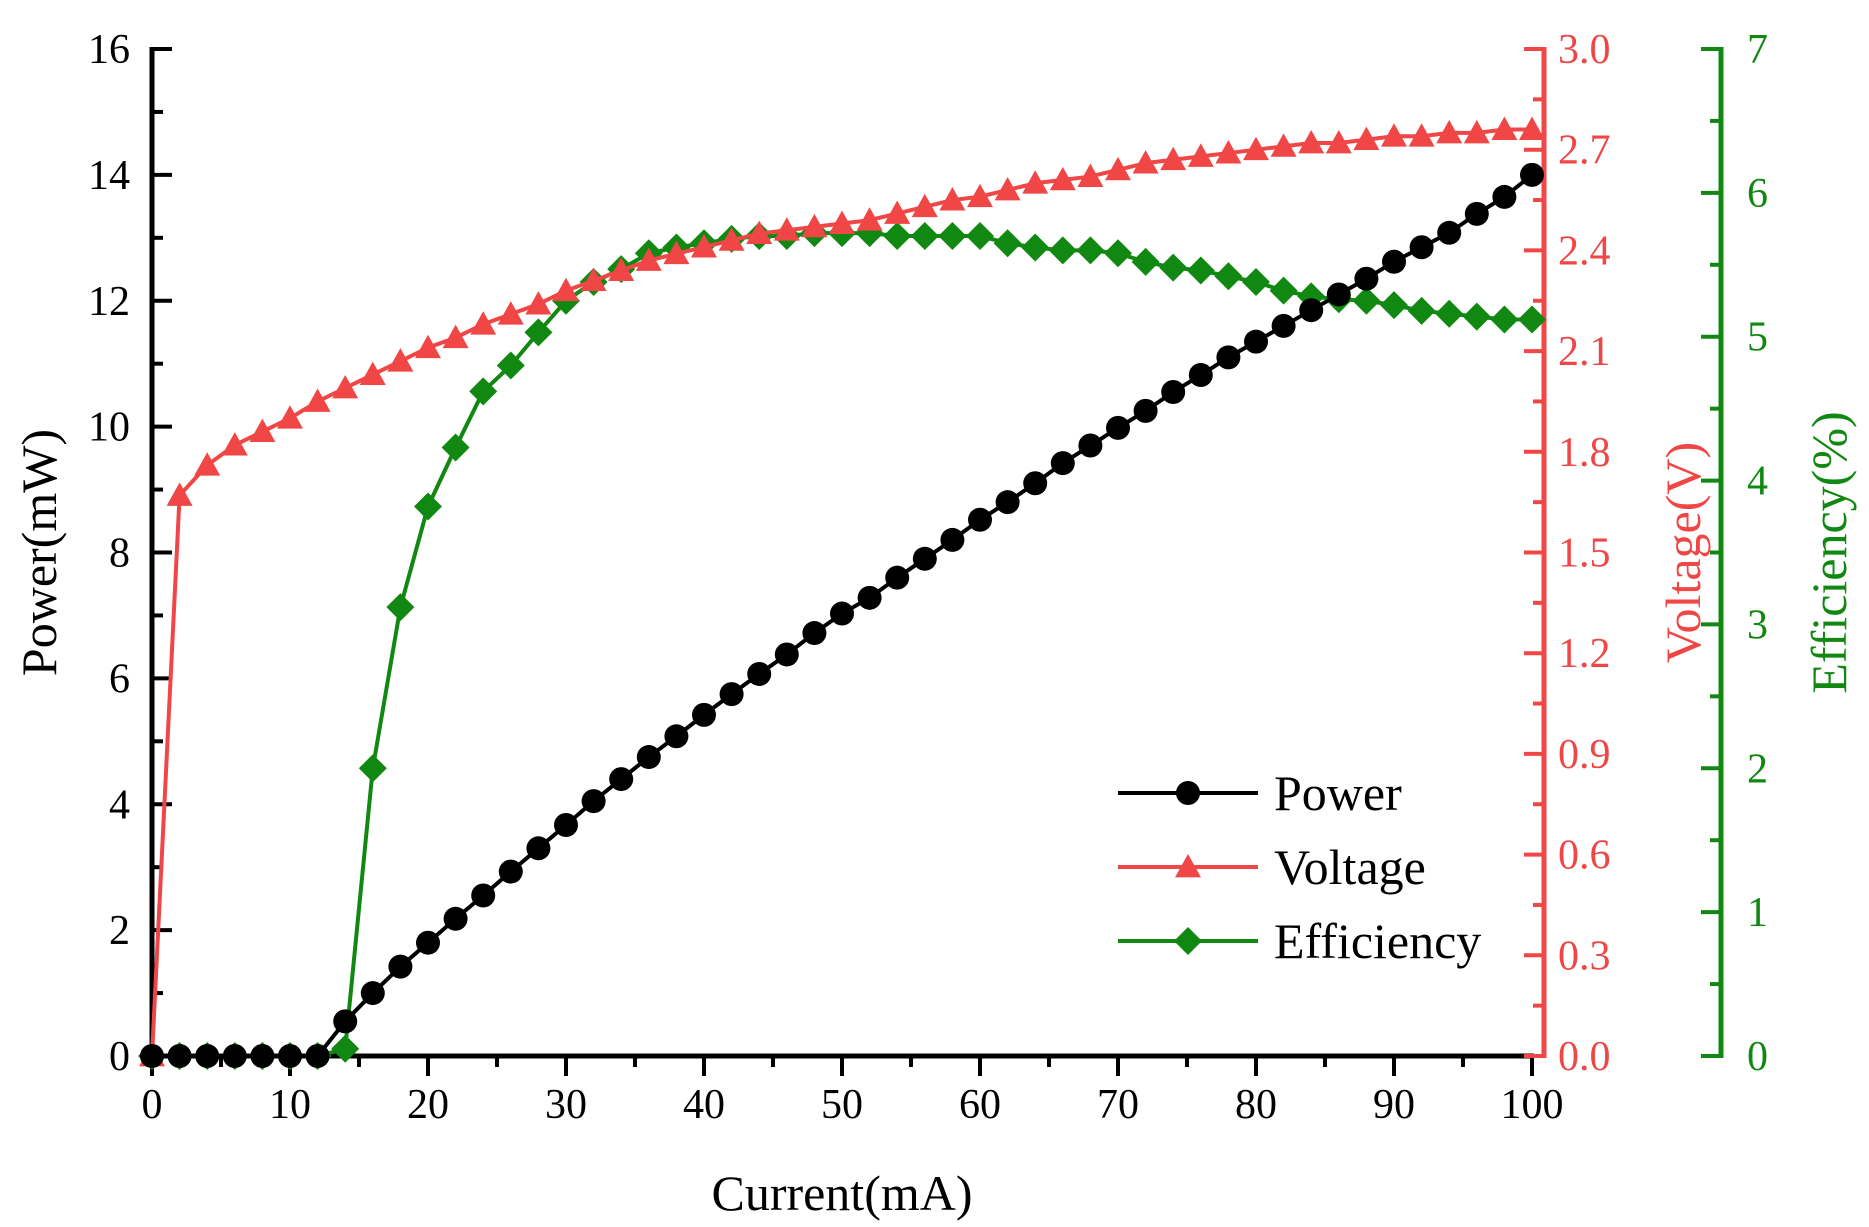 The image size is (1869, 1227). I want to click on voltage-tick-label: 2.7, so click(1584, 151).